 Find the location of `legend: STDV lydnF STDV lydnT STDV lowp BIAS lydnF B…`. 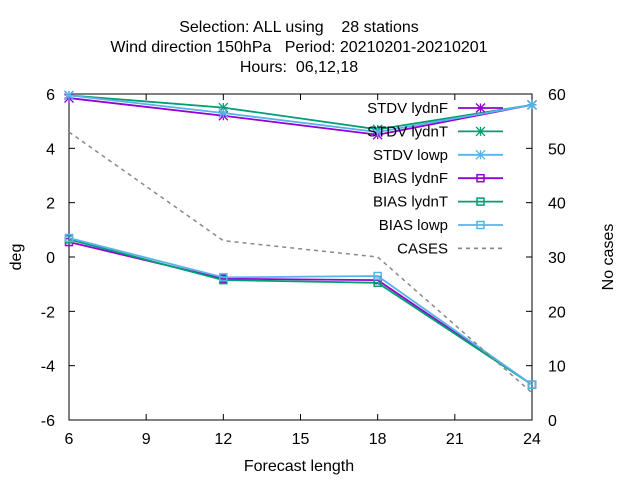

legend: STDV lydnF STDV lydnT STDV lowp BIAS lydnF B… is located at coordinates (435, 178).